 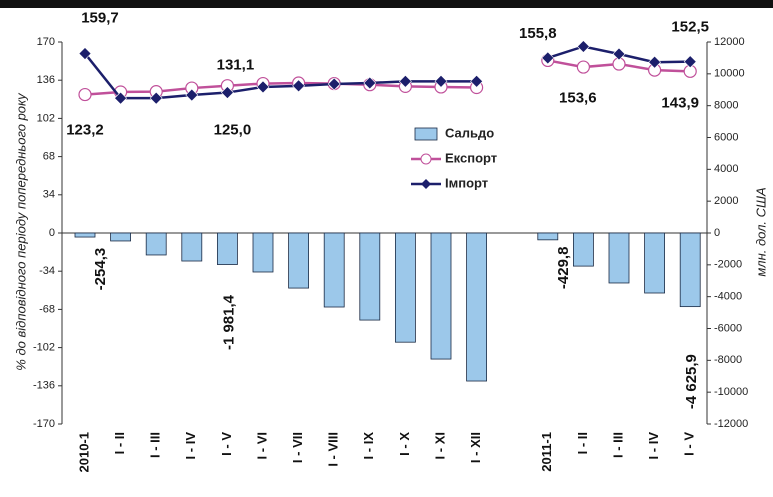 What do you see at coordinates (85, 130) in the screenshot?
I see `value-label: 123,2` at bounding box center [85, 130].